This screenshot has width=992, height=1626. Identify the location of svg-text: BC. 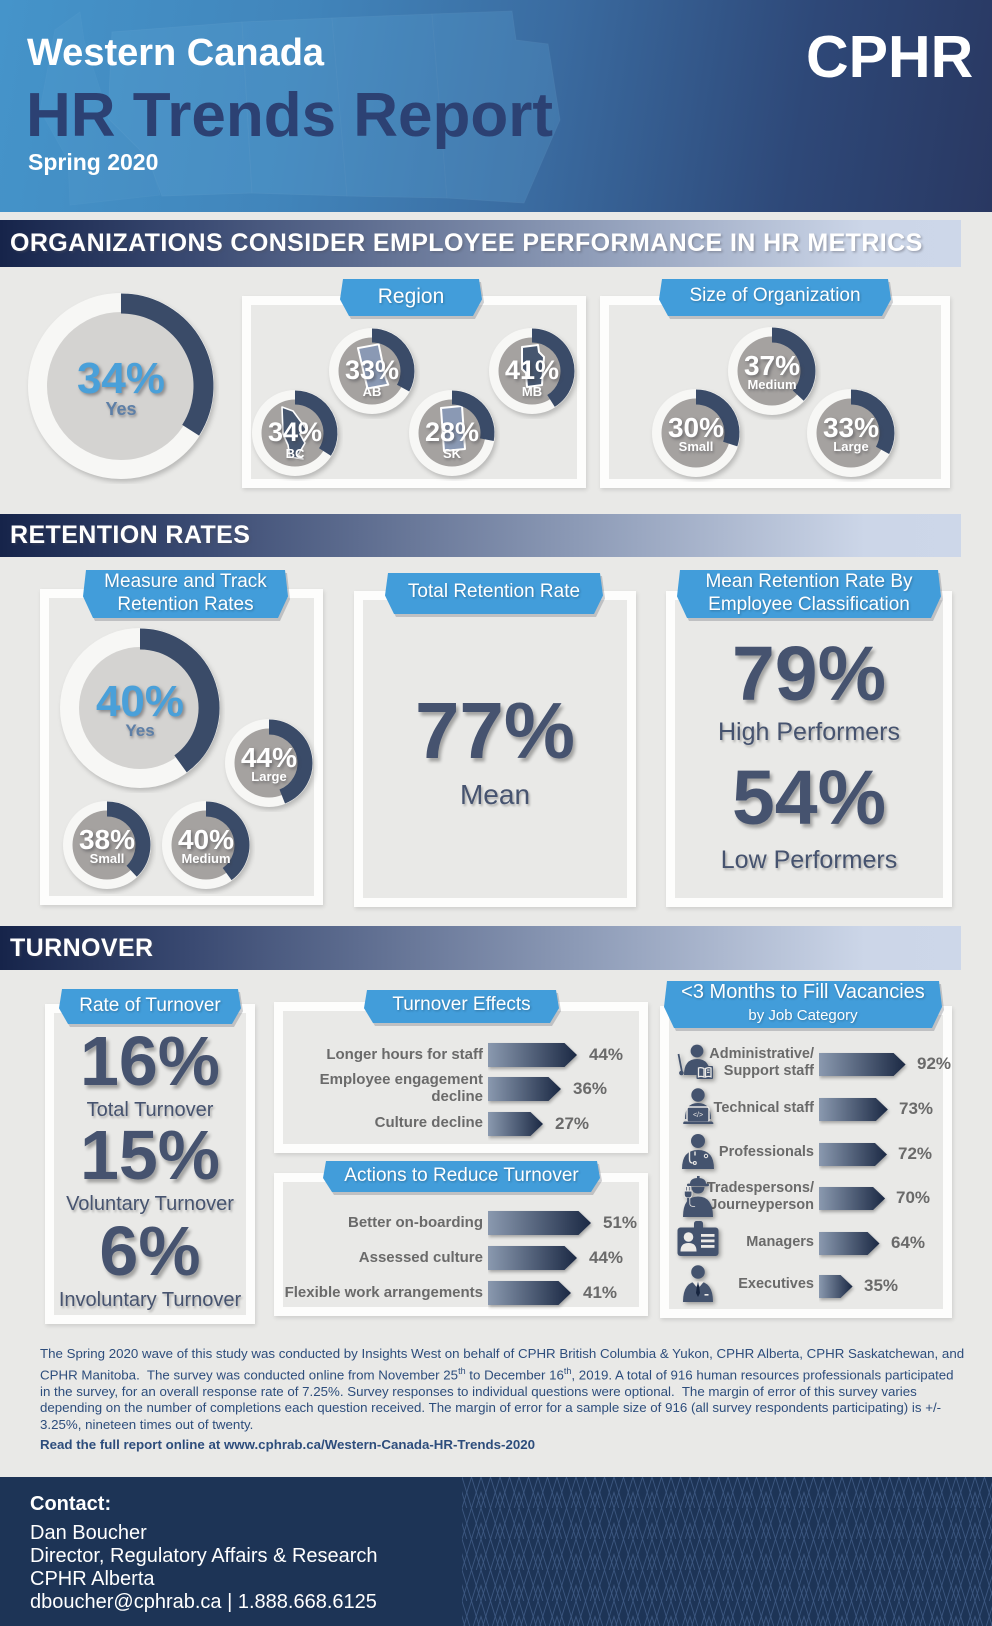
(295, 453).